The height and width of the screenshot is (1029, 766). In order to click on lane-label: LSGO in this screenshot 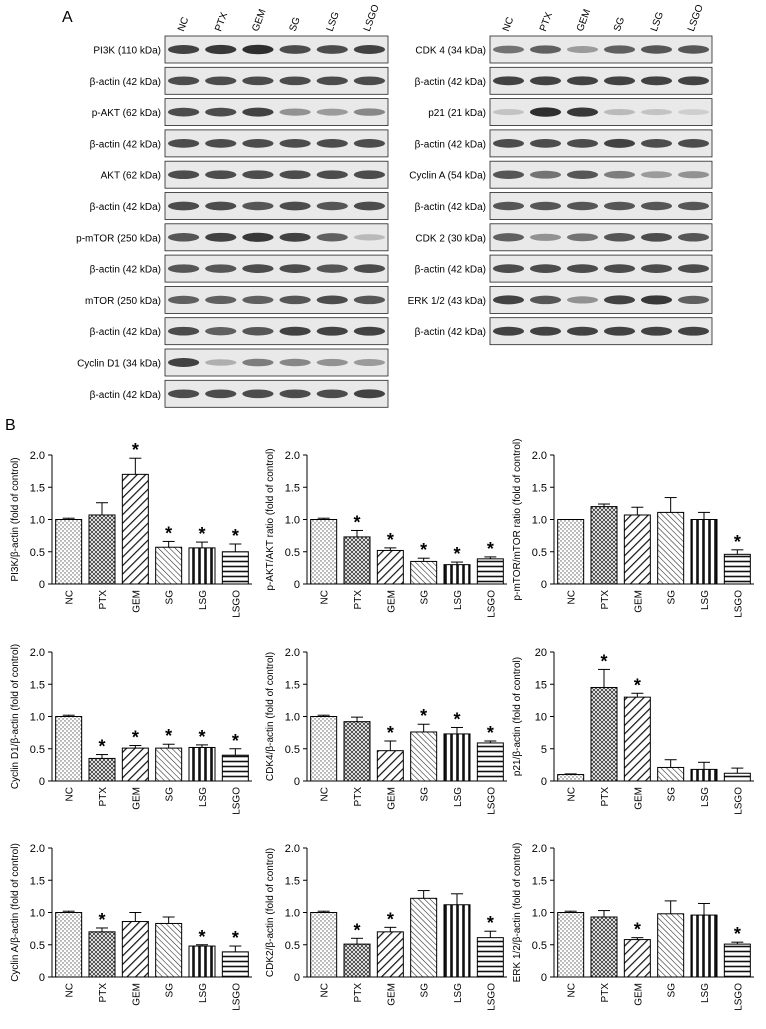, I will do `click(696, 18)`.